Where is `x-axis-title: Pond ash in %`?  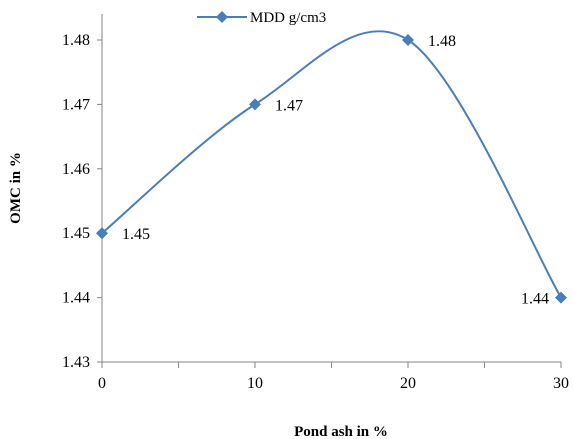
x-axis-title: Pond ash in % is located at coordinates (341, 431).